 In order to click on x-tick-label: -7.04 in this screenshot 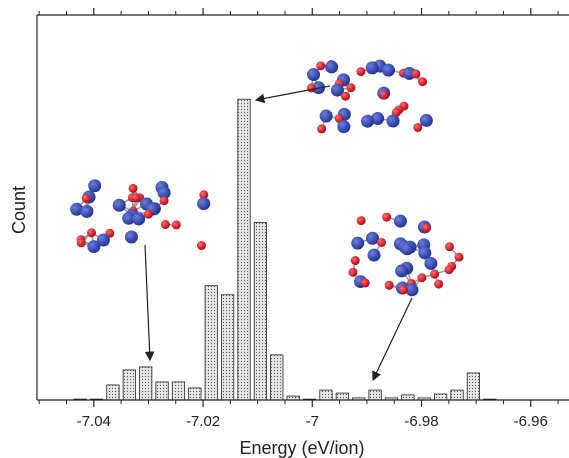, I will do `click(94, 421)`.